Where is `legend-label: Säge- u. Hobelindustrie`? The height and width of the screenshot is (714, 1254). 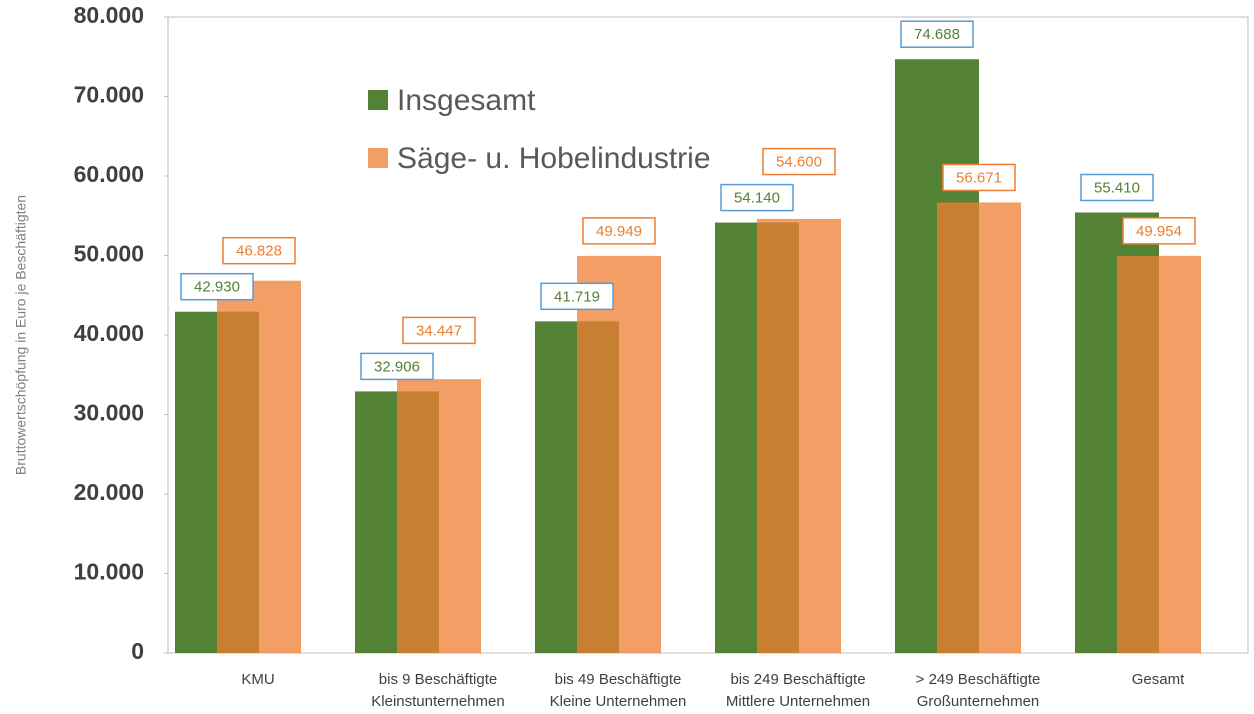
legend-label: Säge- u. Hobelindustrie is located at coordinates (554, 158).